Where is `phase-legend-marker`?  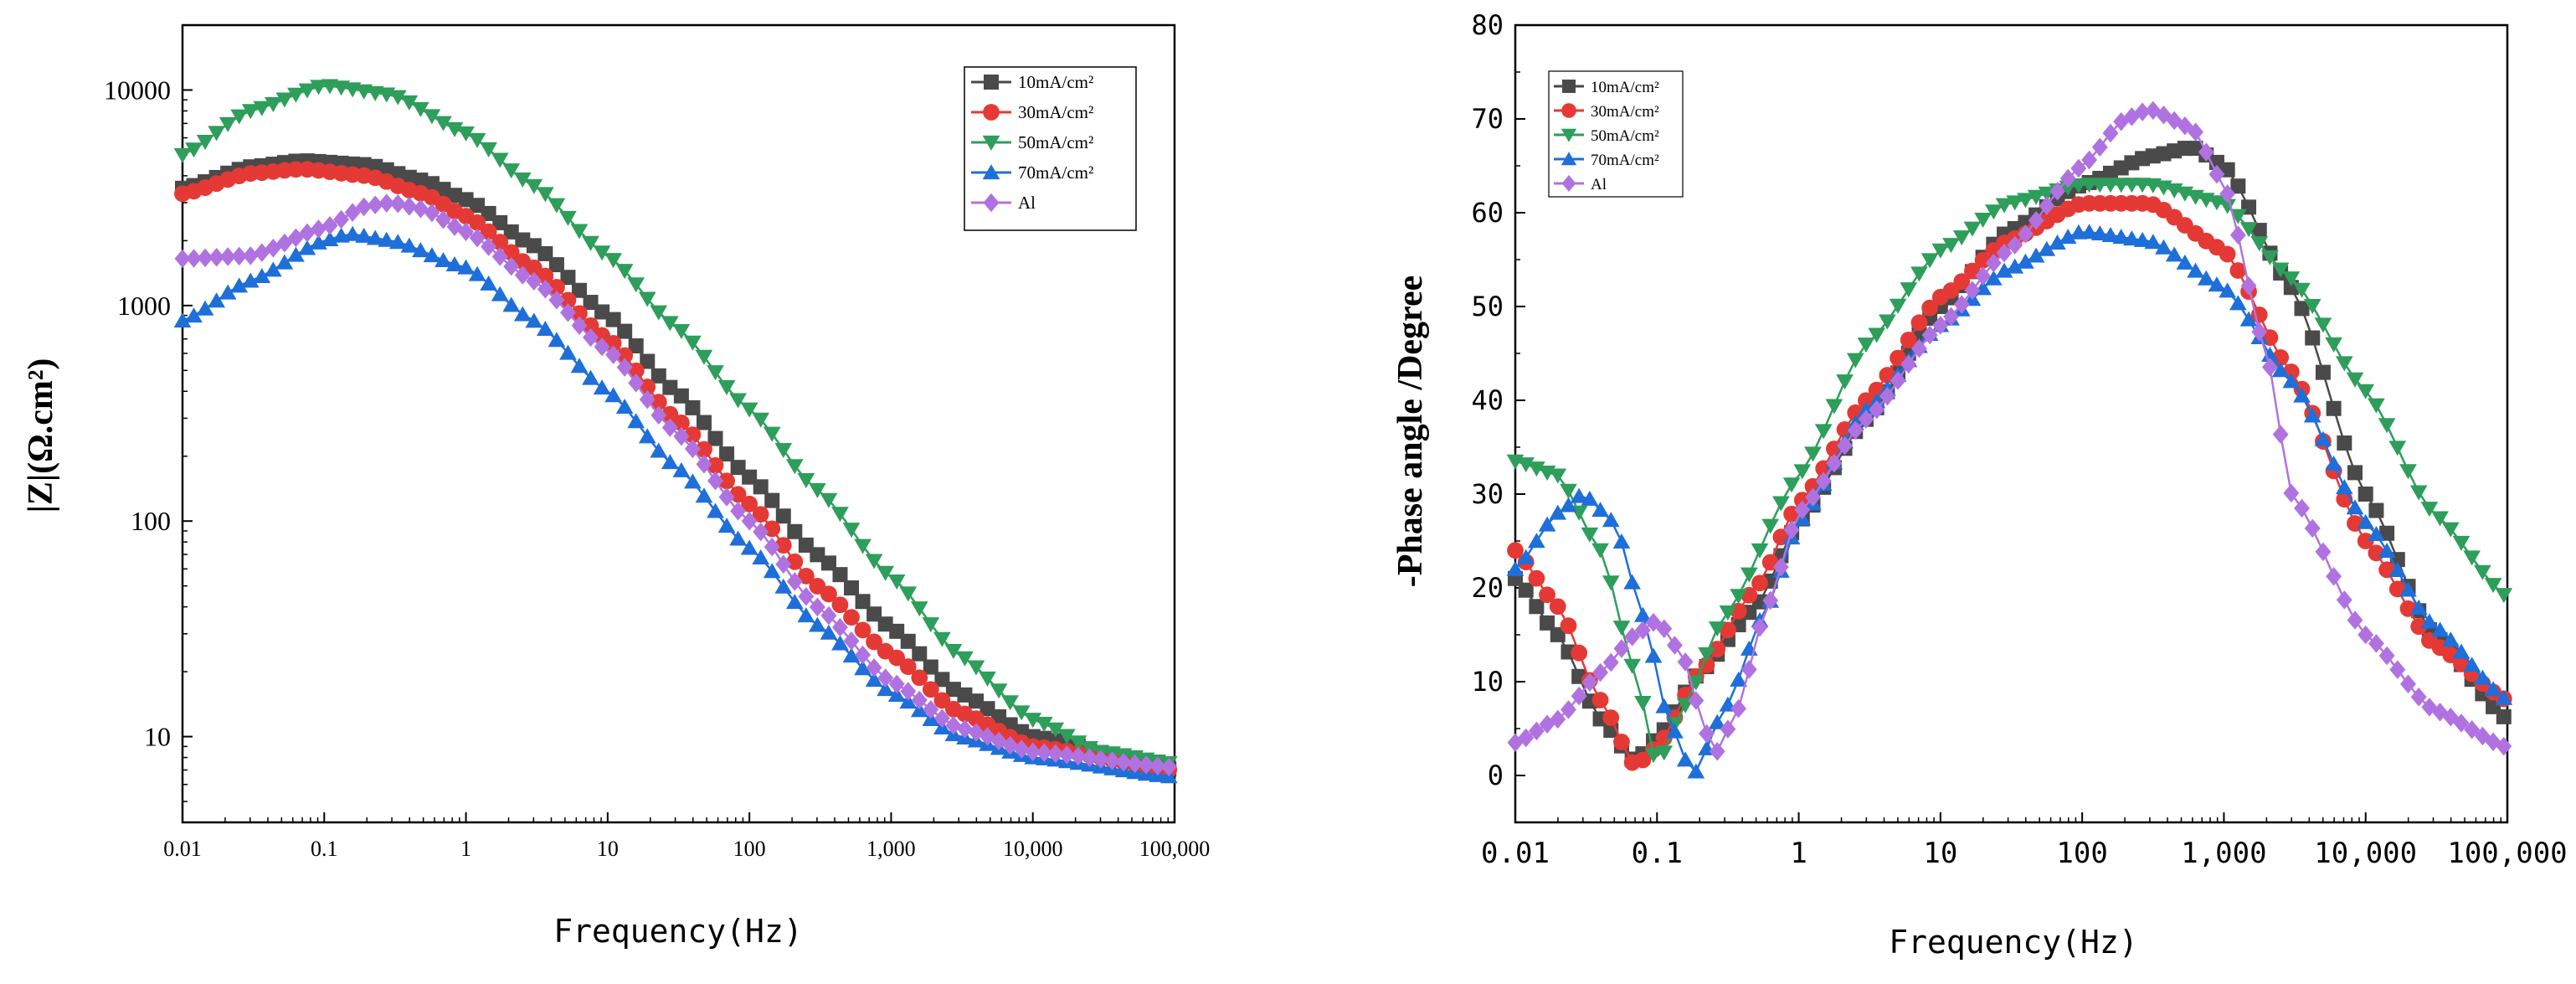 phase-legend-marker is located at coordinates (1569, 159).